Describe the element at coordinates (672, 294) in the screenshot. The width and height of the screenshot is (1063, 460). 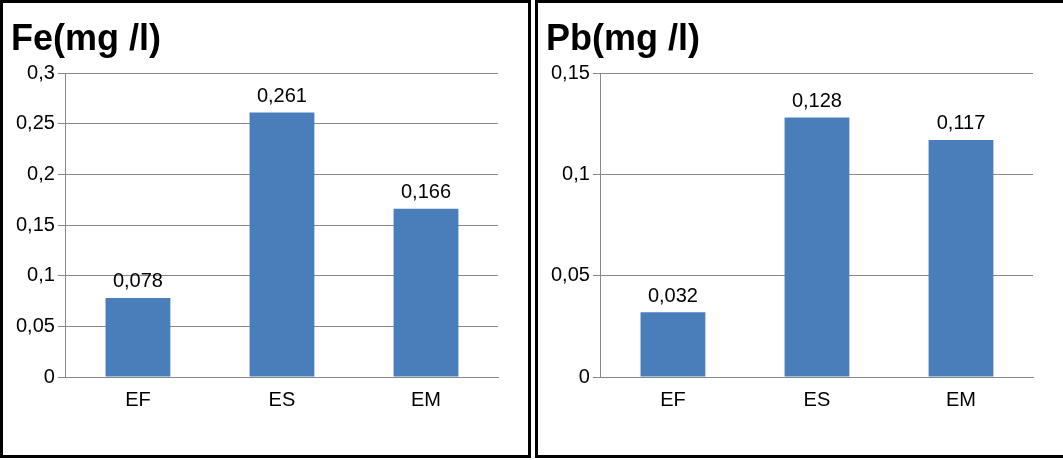
I see `data-label: 0,032` at that location.